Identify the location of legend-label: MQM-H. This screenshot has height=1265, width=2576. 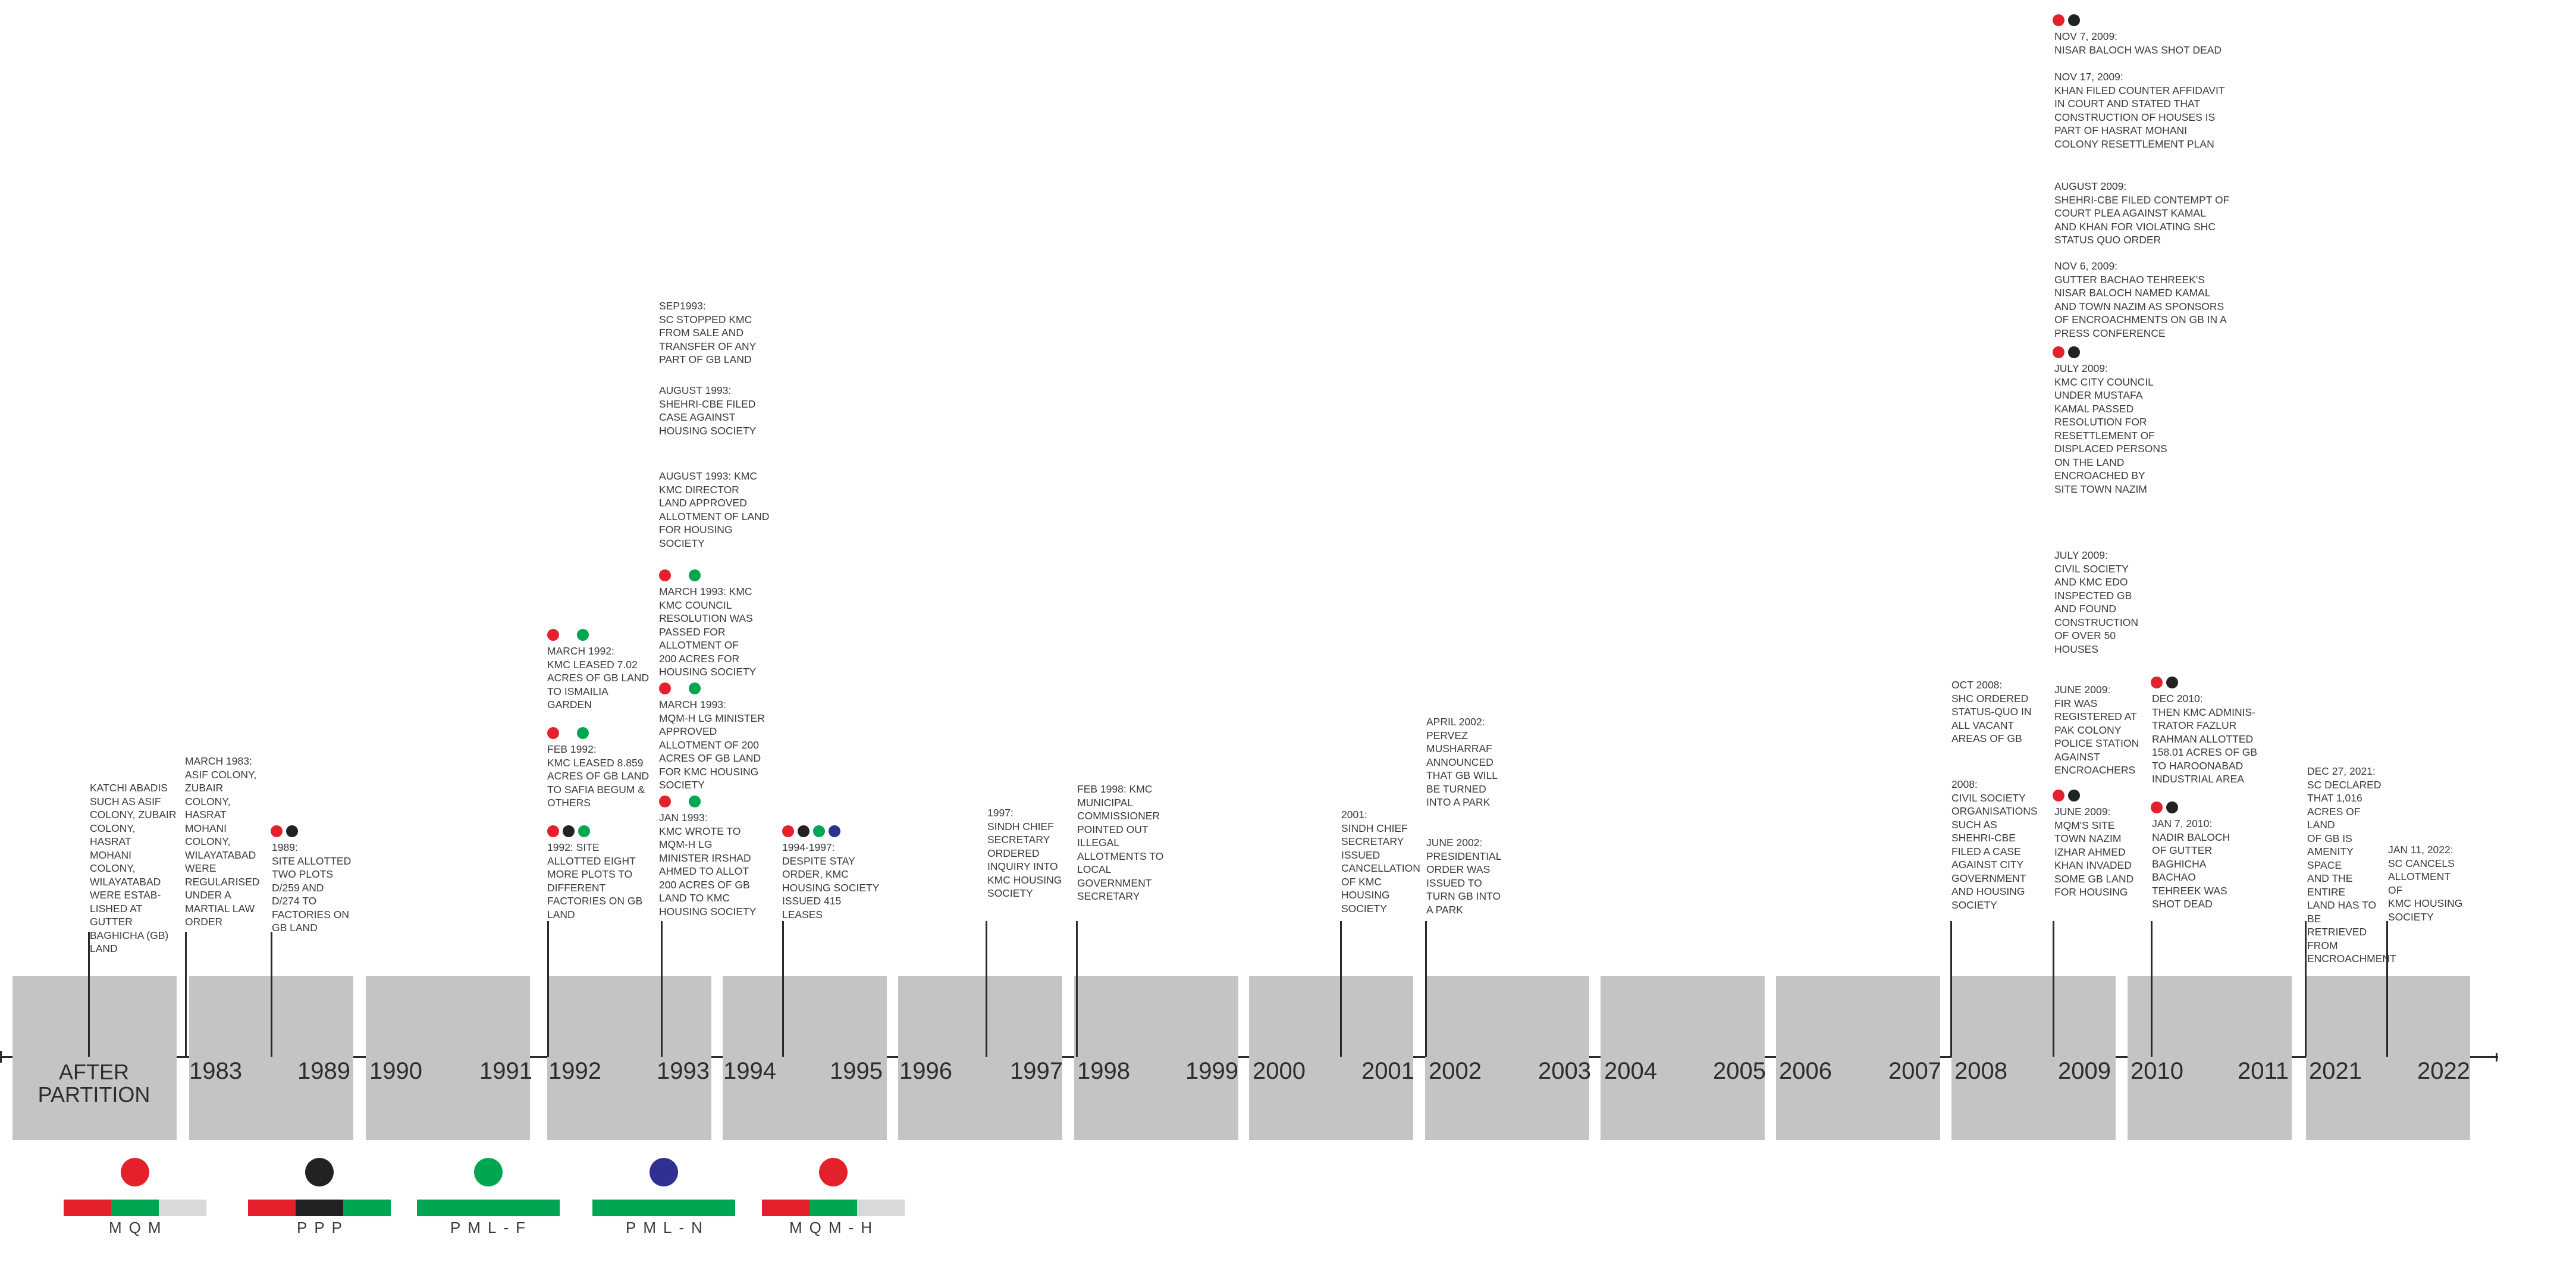
(834, 1228).